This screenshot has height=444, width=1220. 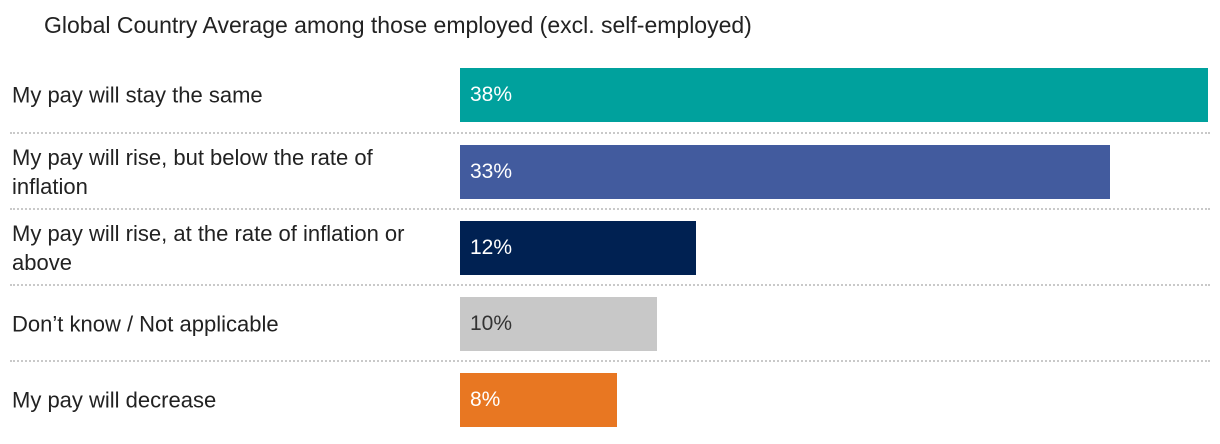 I want to click on value-label: 10%, so click(x=491, y=323).